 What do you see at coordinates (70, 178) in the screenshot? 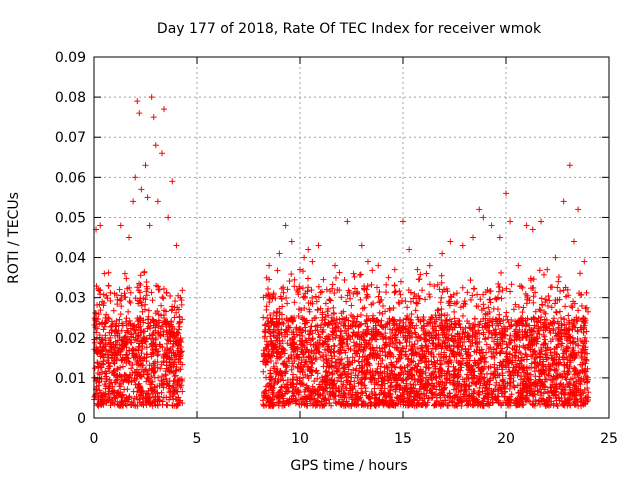
I see `y-tick-label: 0.06` at bounding box center [70, 178].